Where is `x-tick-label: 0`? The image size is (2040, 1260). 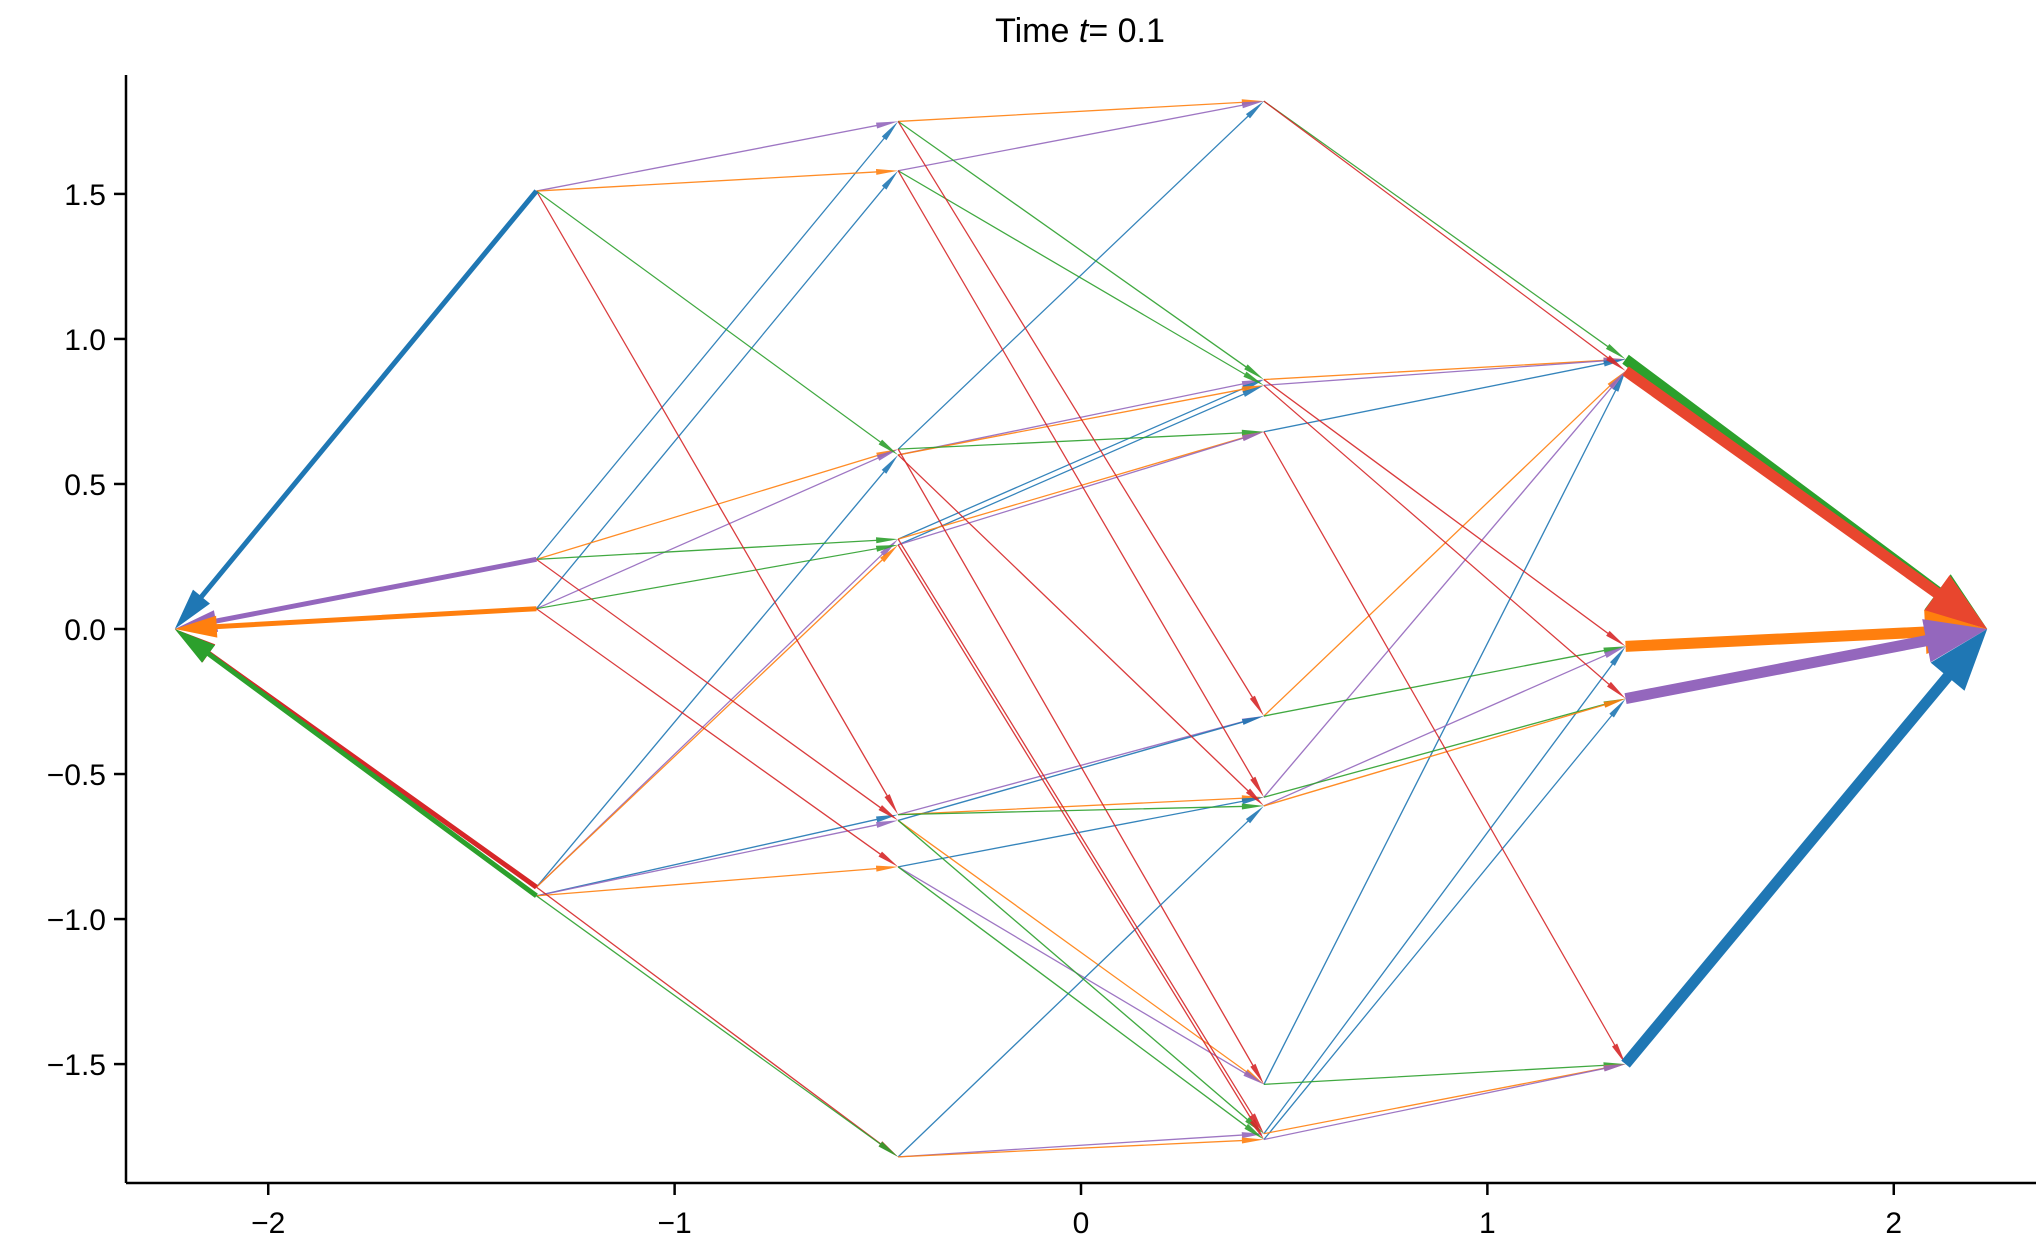 x-tick-label: 0 is located at coordinates (1081, 1223).